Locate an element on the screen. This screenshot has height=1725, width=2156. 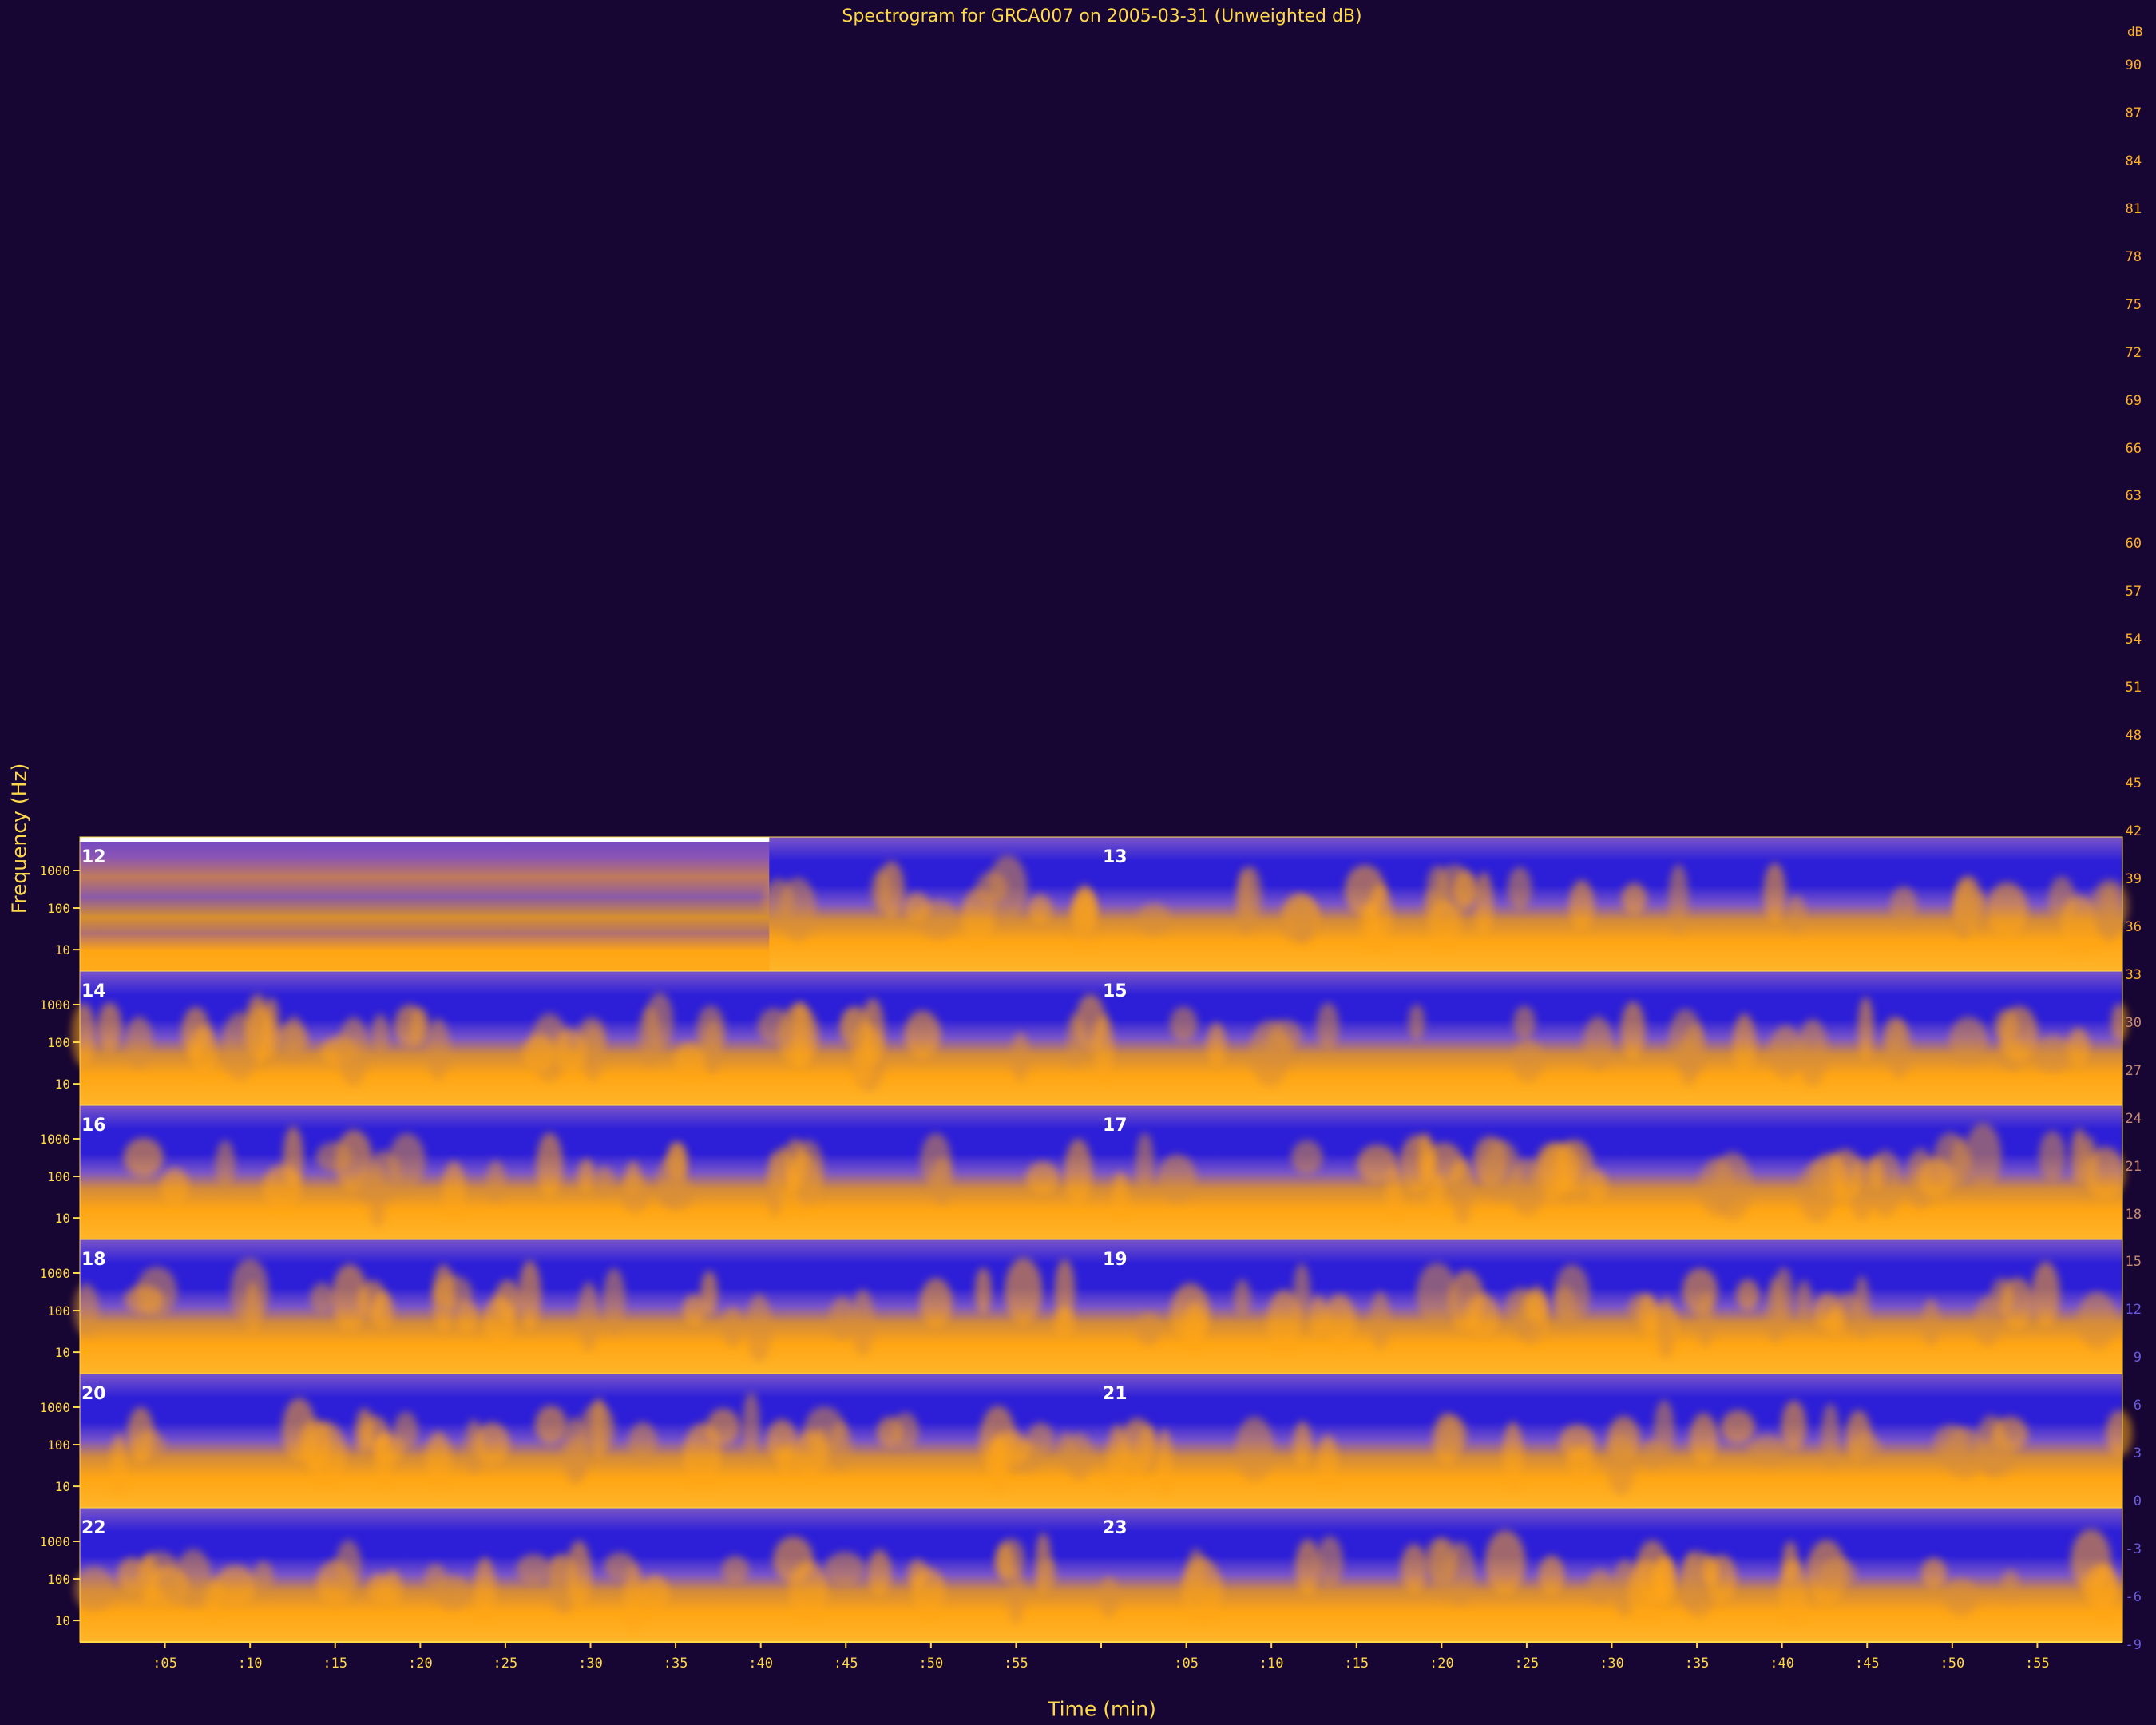
hour-label: 22 is located at coordinates (93, 1528).